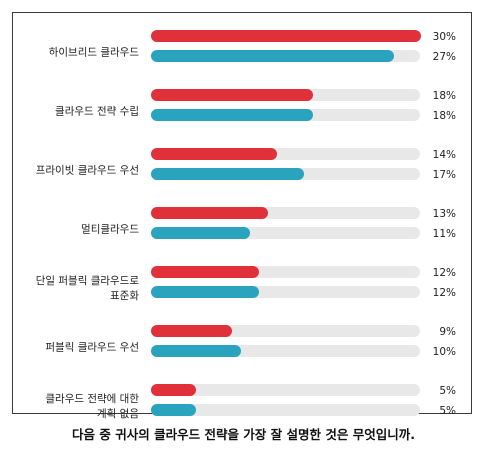 This screenshot has width=487, height=453. Describe the element at coordinates (87, 171) in the screenshot. I see `category-label: 프라이빗 클라우드 우선` at that location.